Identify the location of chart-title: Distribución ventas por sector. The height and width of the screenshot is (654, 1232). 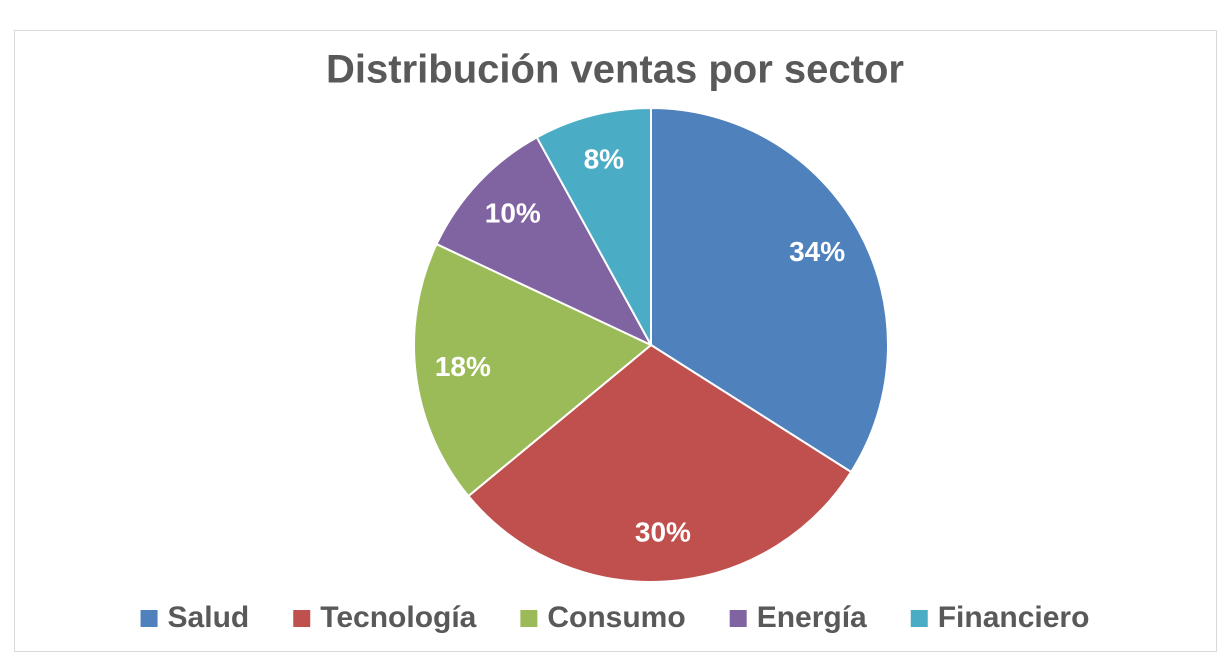
(615, 70).